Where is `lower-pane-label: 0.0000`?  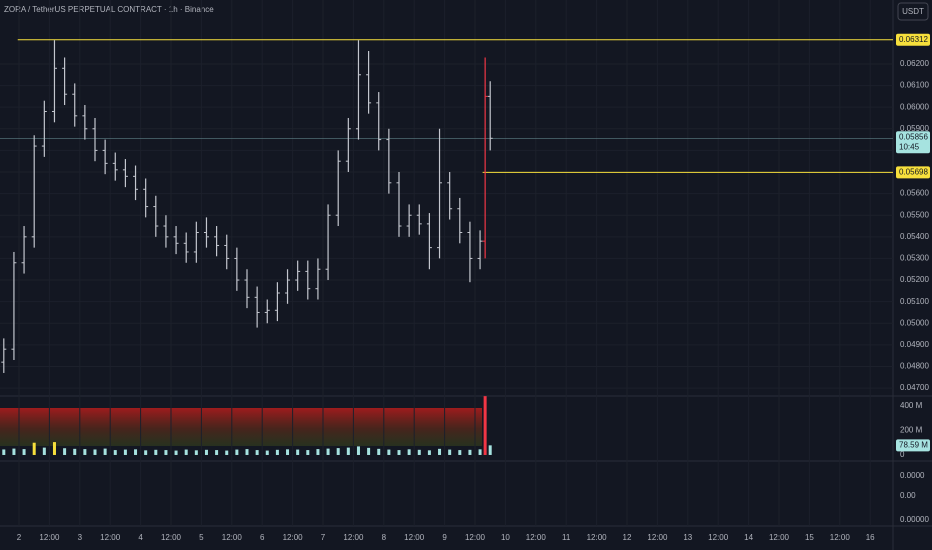
lower-pane-label: 0.0000 is located at coordinates (912, 475).